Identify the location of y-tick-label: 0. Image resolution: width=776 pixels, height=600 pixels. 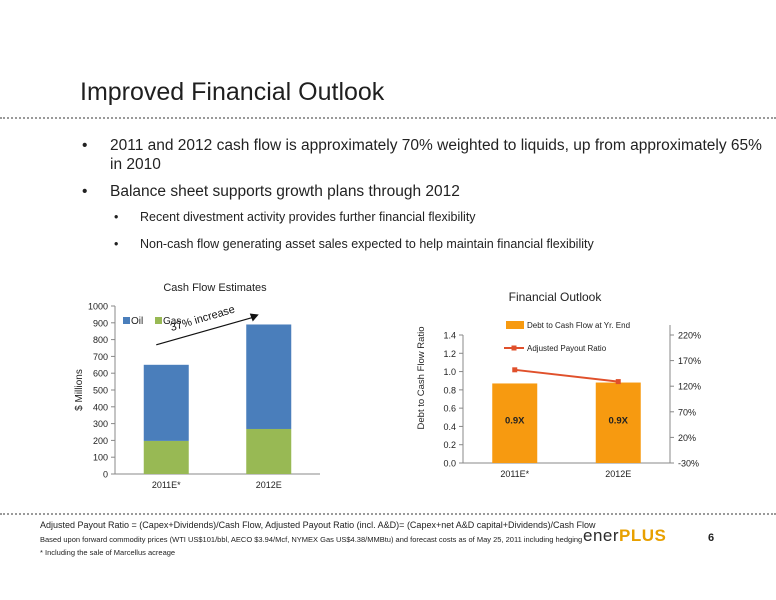
(105, 475).